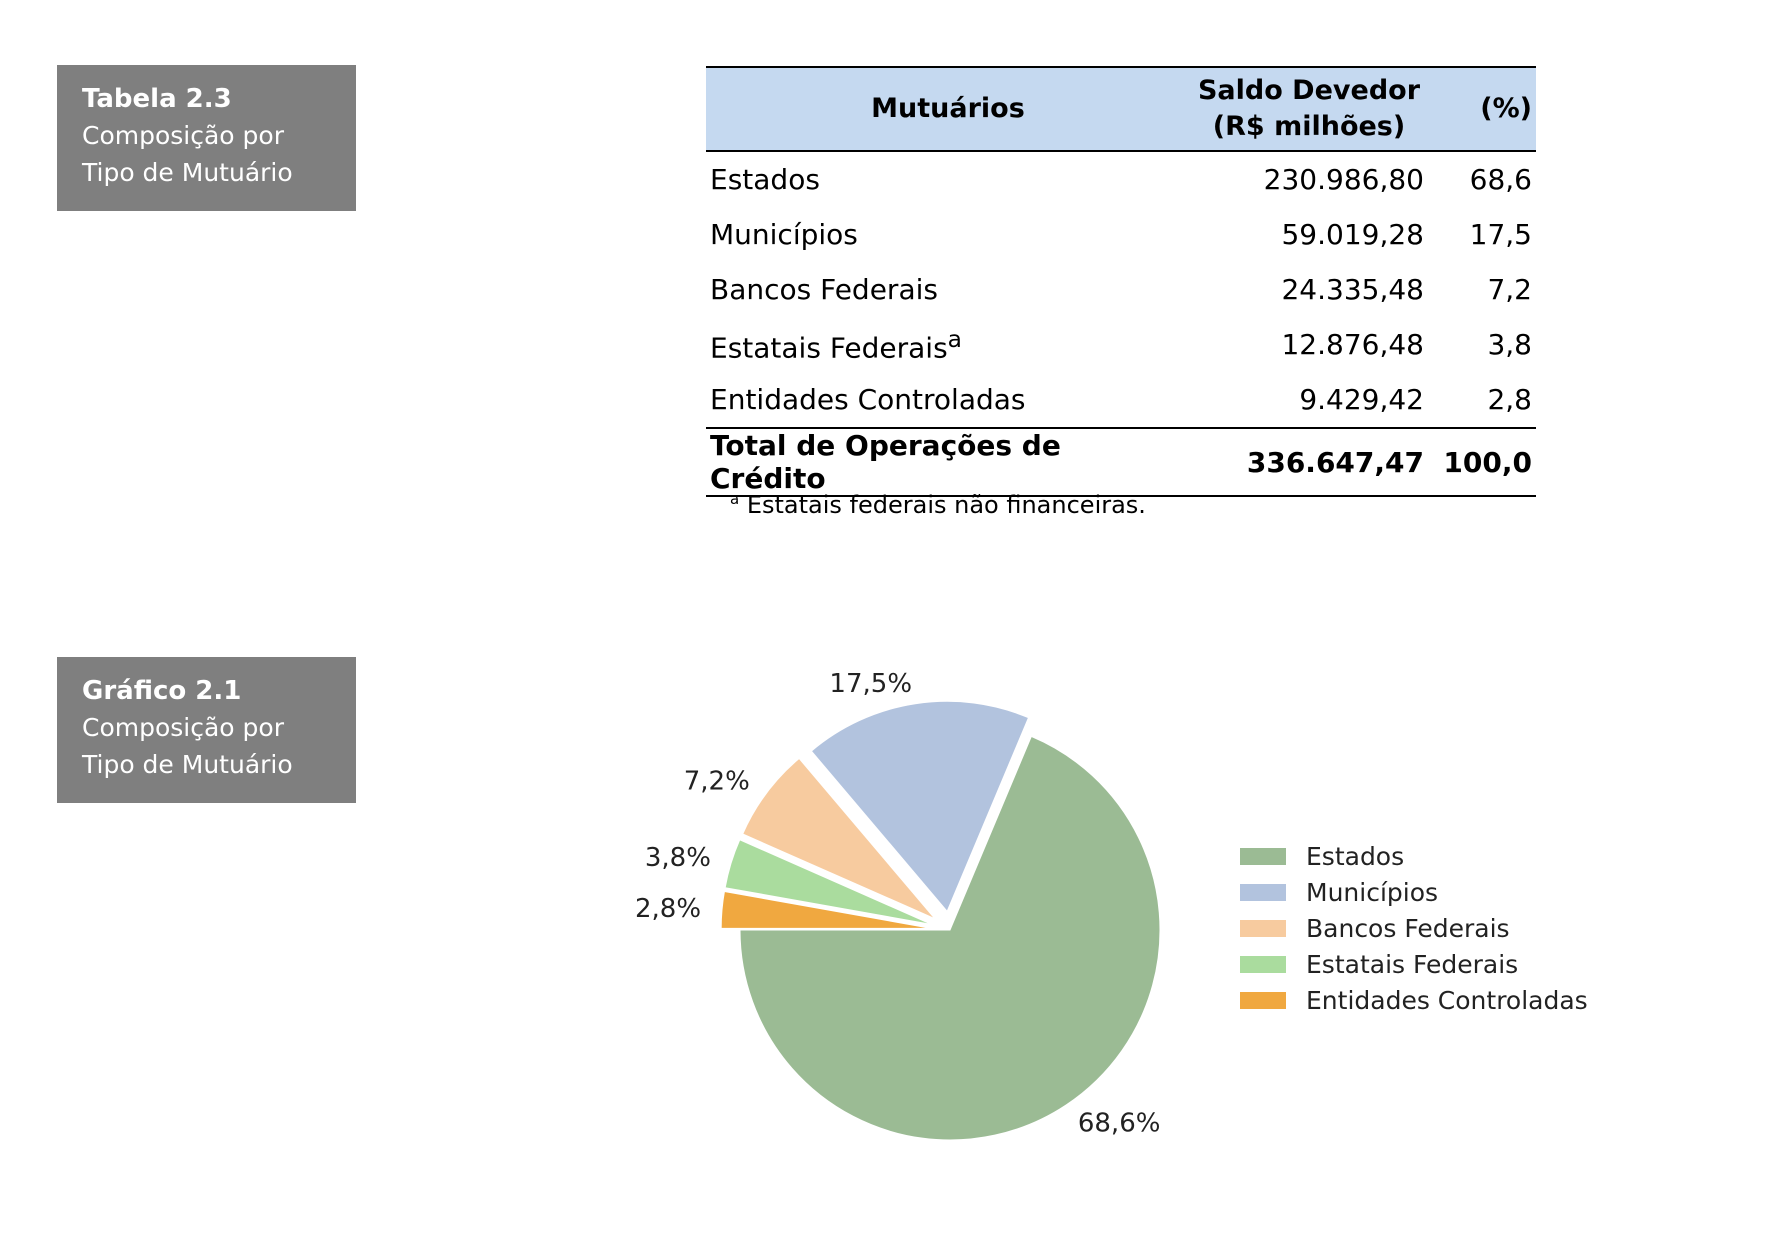 Image resolution: width=1782 pixels, height=1236 pixels. What do you see at coordinates (678, 858) in the screenshot?
I see `pie-label-estatais-federais: 3,8%` at bounding box center [678, 858].